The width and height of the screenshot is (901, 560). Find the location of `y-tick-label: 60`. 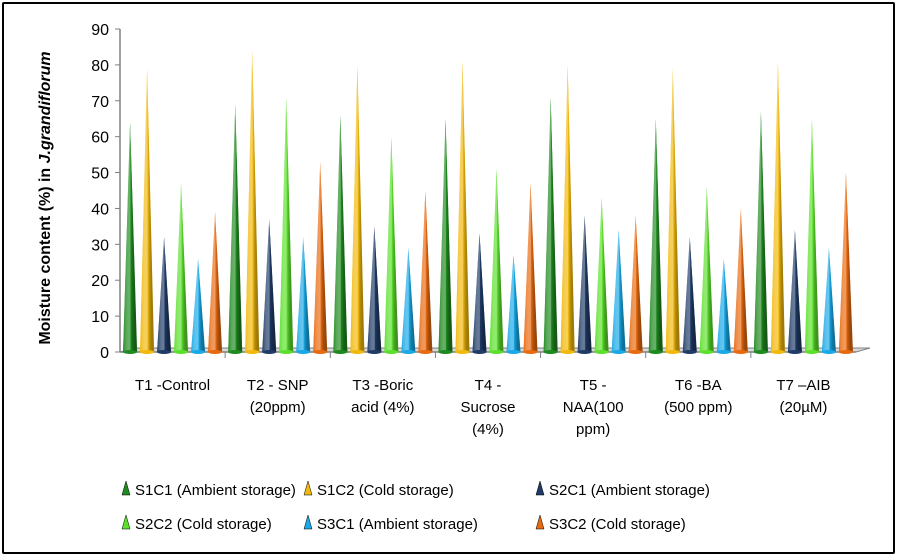

y-tick-label: 60 is located at coordinates (100, 138).